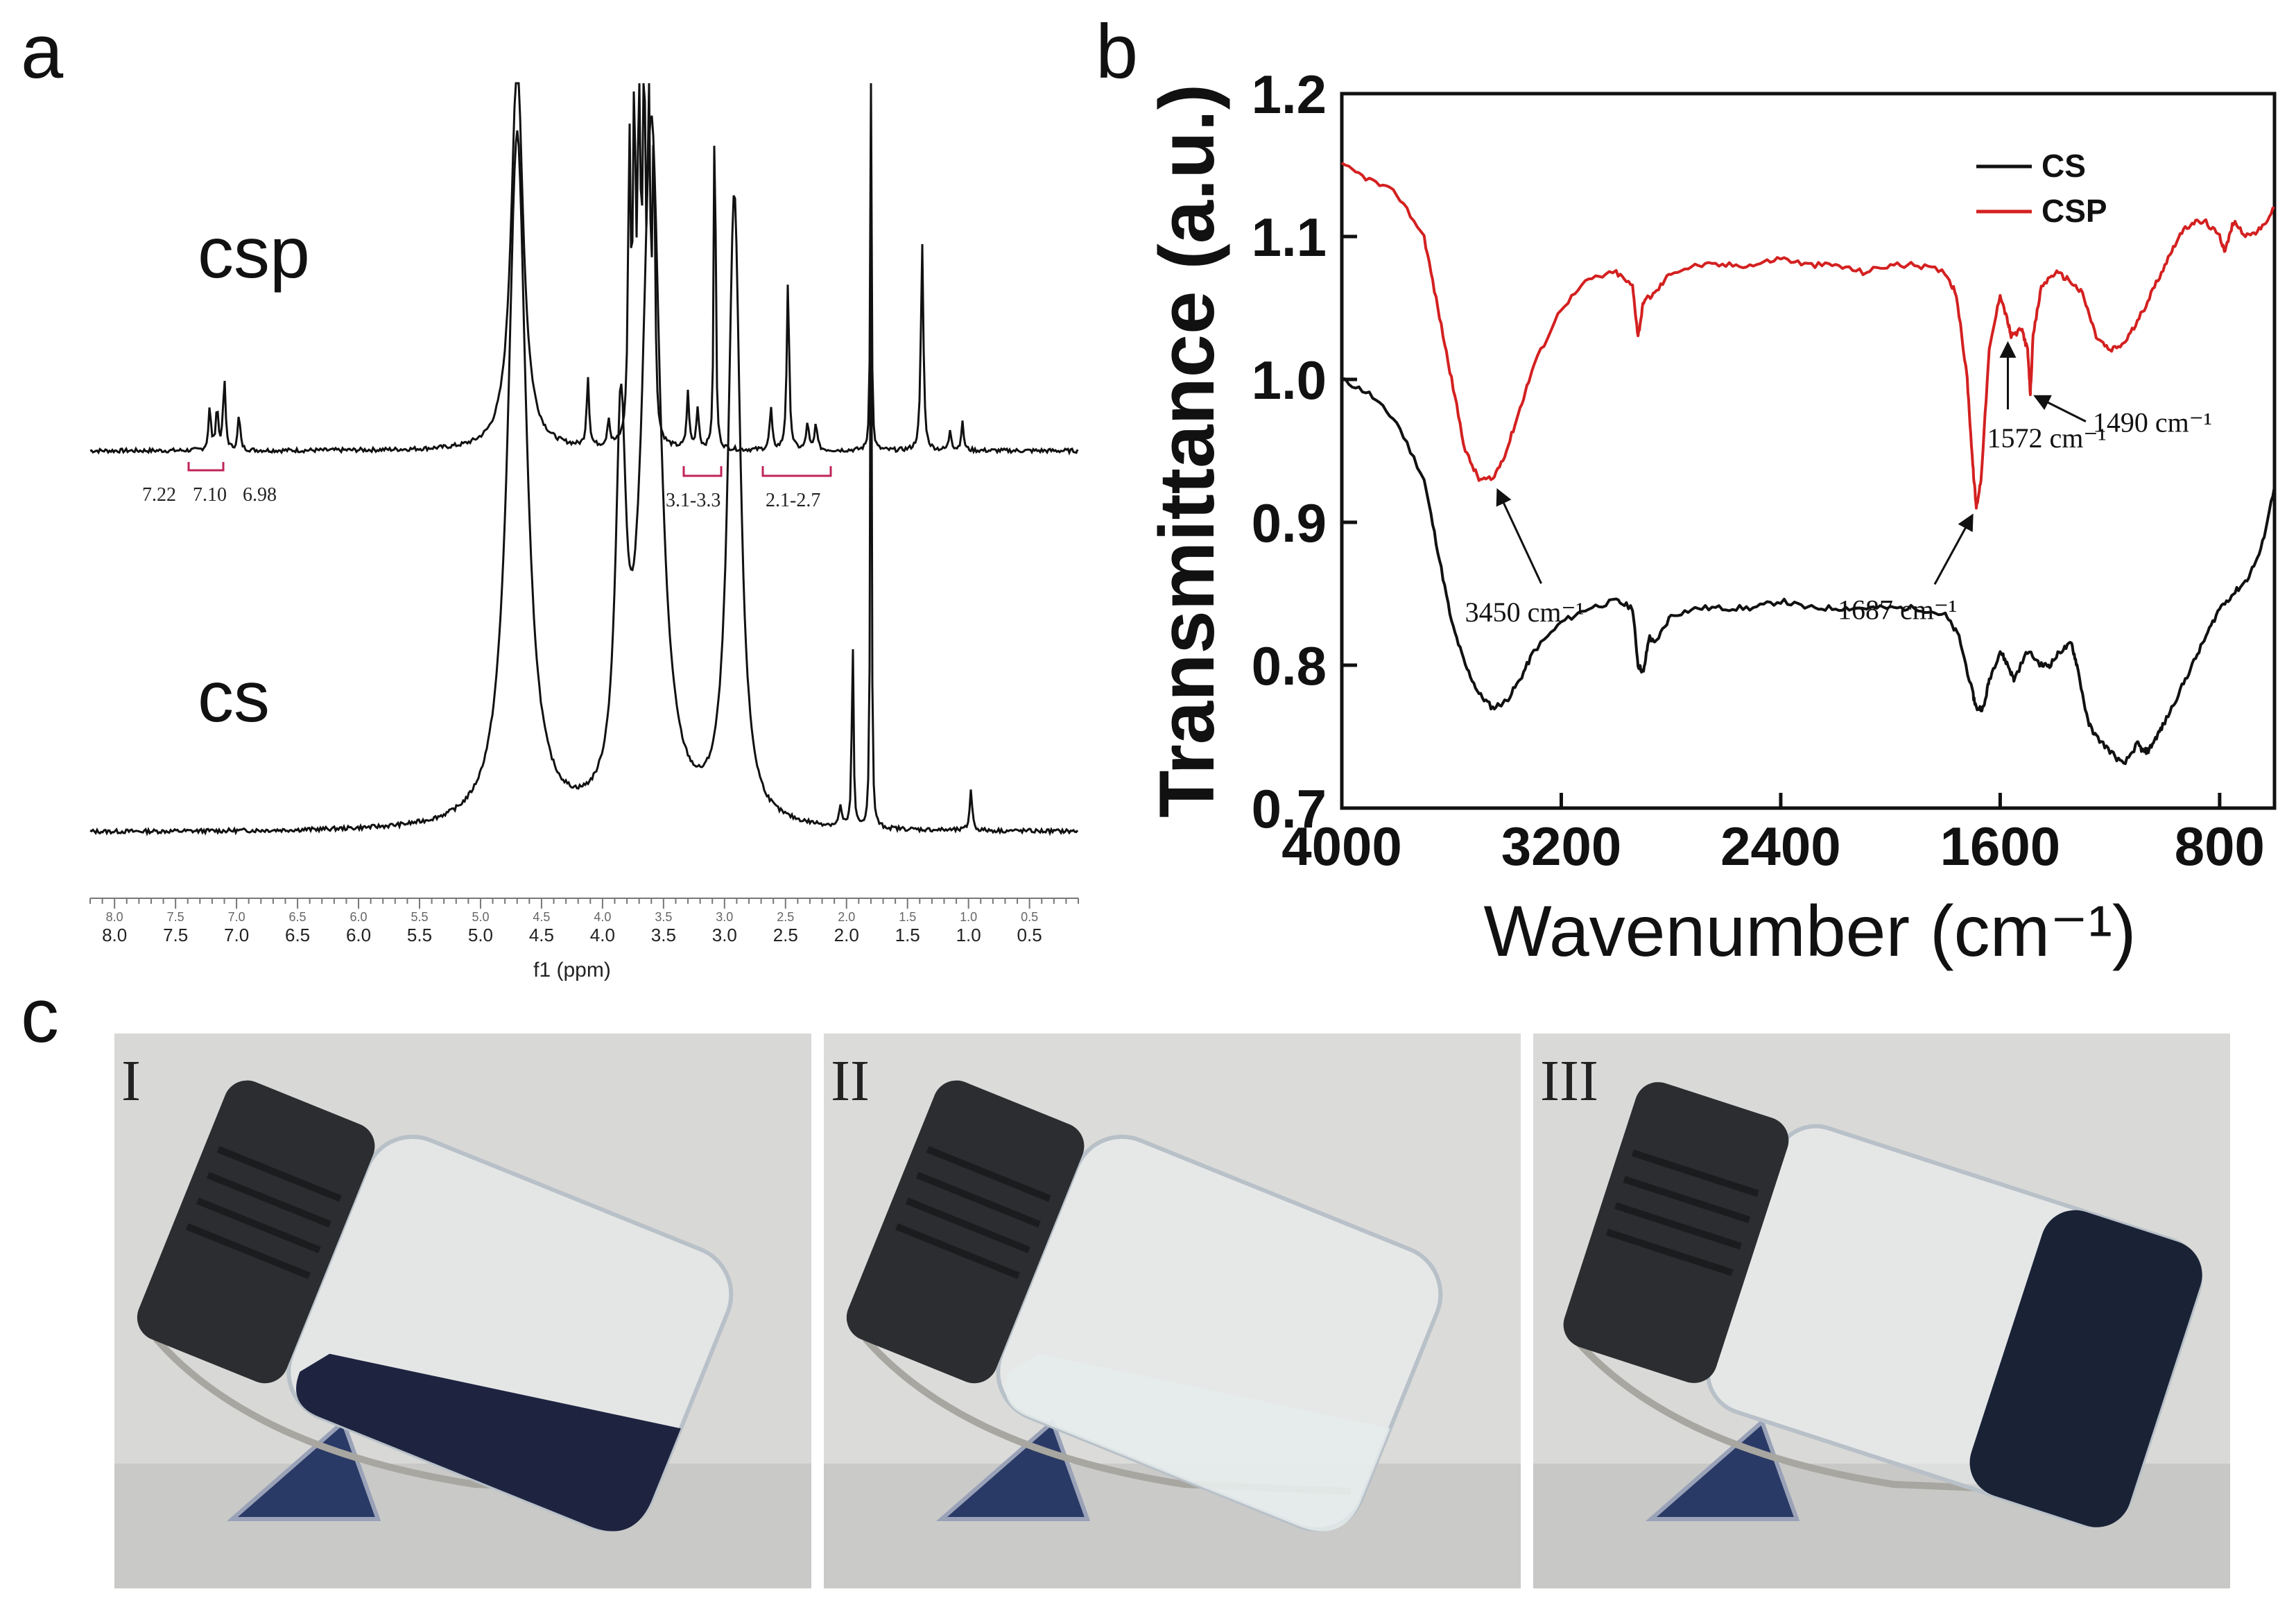  Describe the element at coordinates (1341, 846) in the screenshot. I see `ftir-x-tick-label: 4000` at that location.